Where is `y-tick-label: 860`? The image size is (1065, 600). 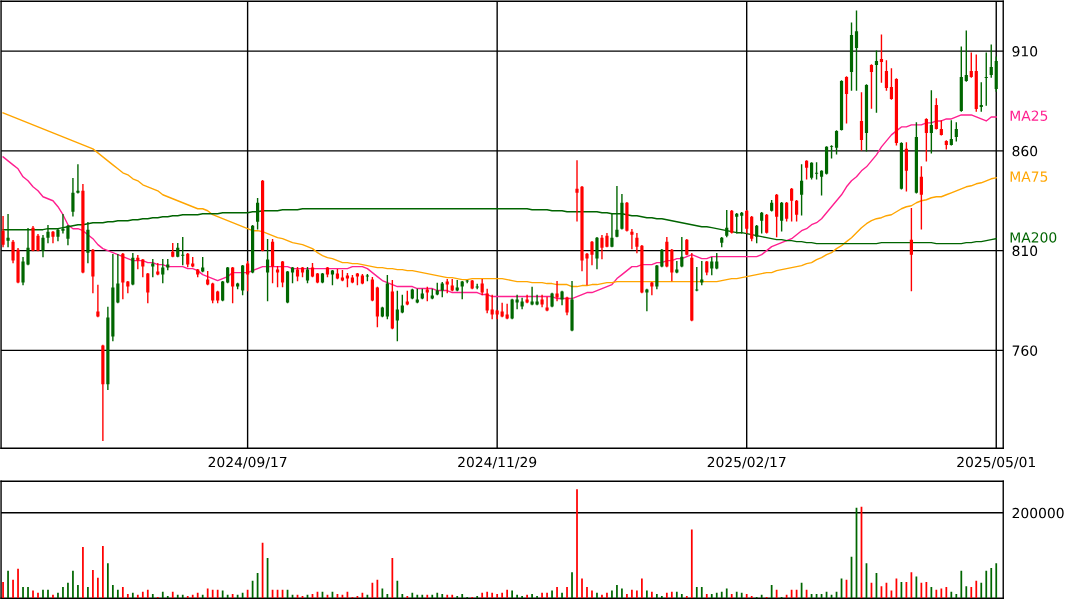 y-tick-label: 860 is located at coordinates (1025, 151).